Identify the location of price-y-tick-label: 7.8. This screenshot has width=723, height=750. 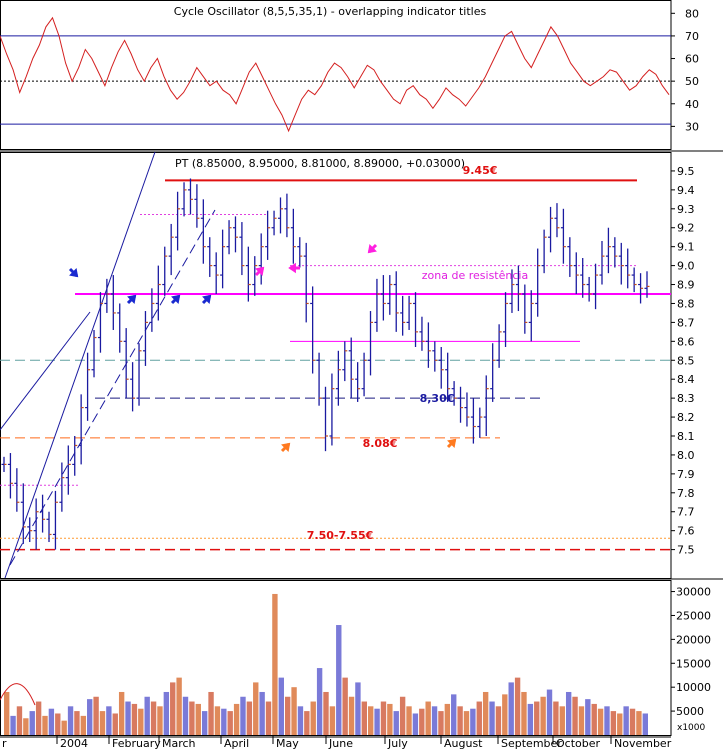
(686, 493).